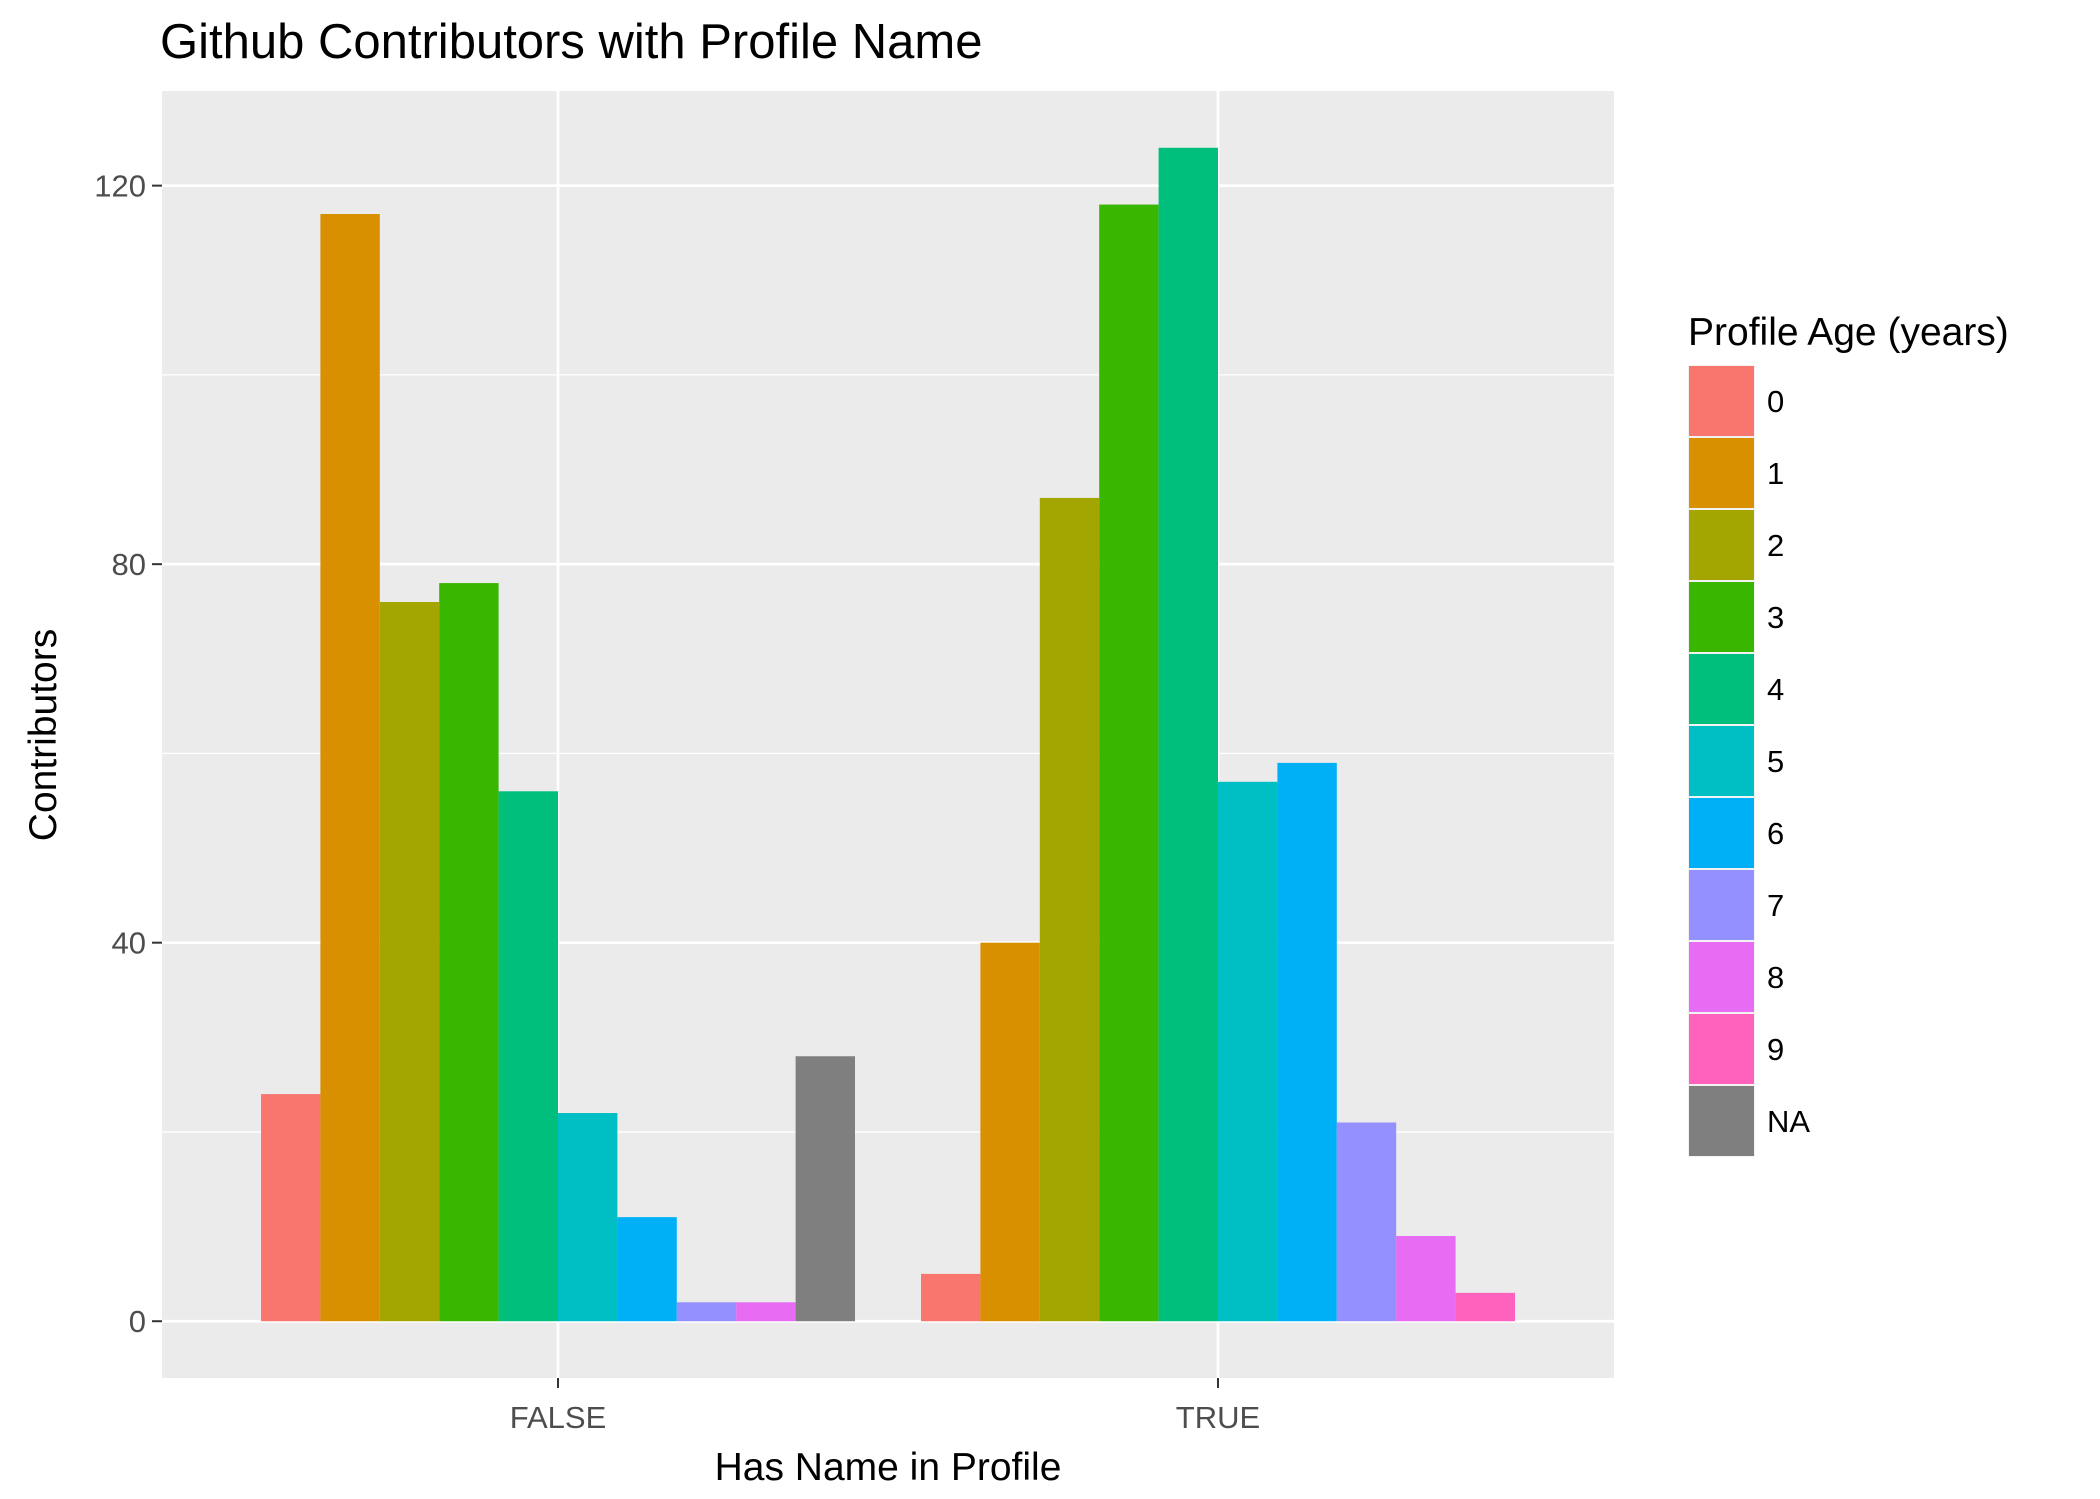 The image size is (2100, 1499). I want to click on x-tick-label: FALSE, so click(558, 1417).